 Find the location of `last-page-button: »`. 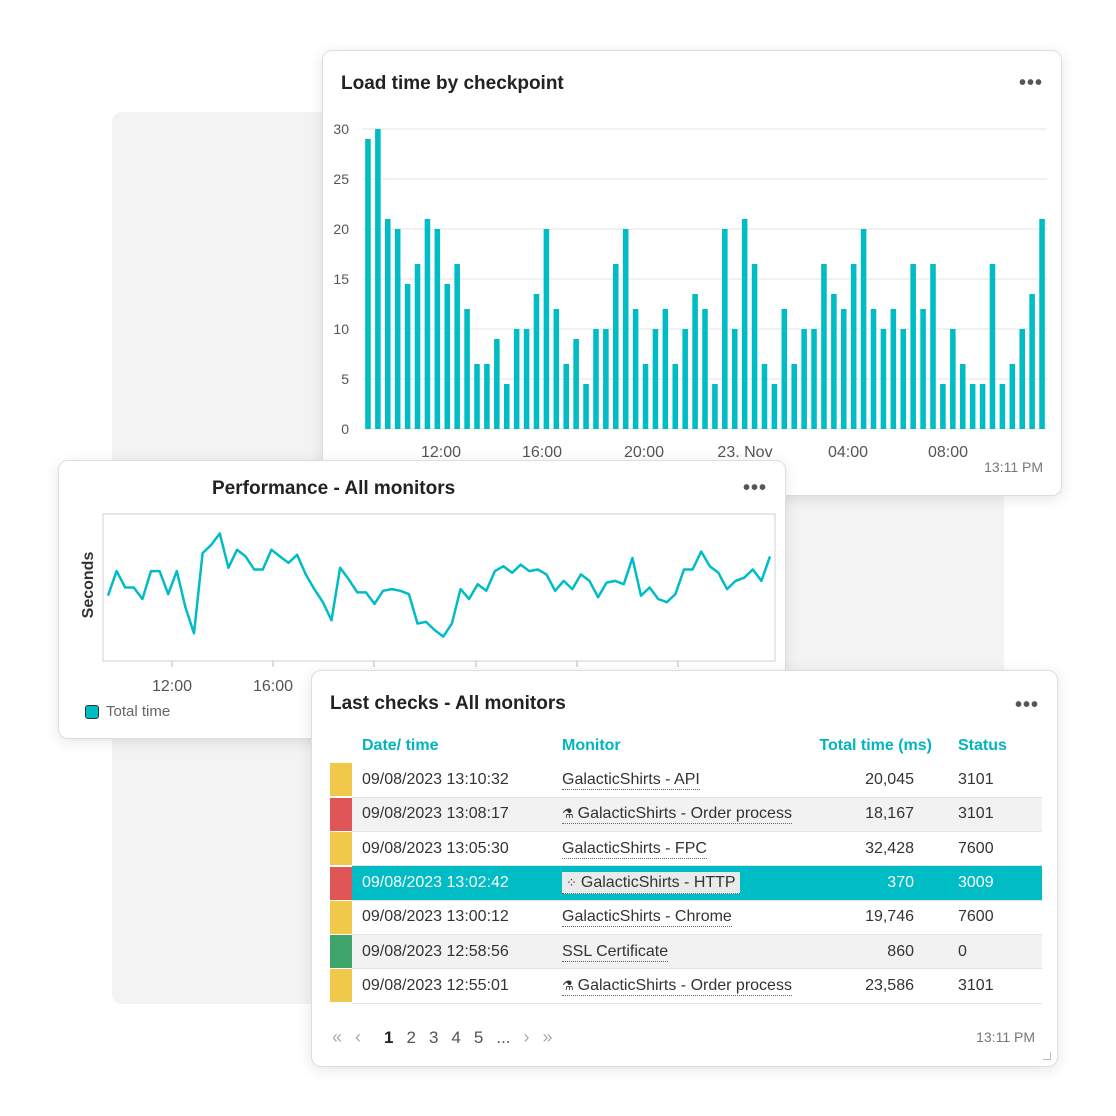

last-page-button: » is located at coordinates (547, 1037).